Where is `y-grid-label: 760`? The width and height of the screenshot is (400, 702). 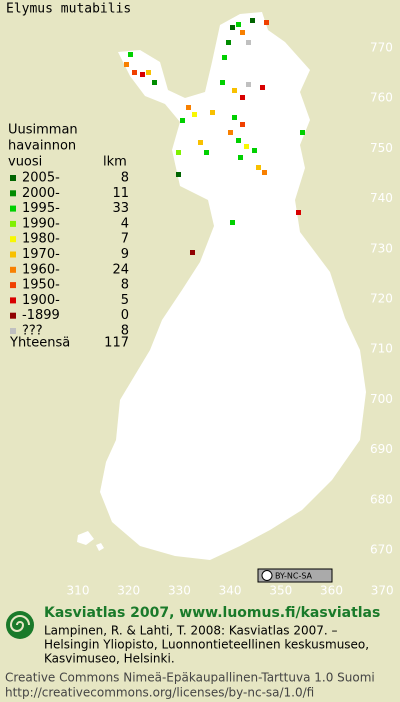 y-grid-label: 760 is located at coordinates (381, 98).